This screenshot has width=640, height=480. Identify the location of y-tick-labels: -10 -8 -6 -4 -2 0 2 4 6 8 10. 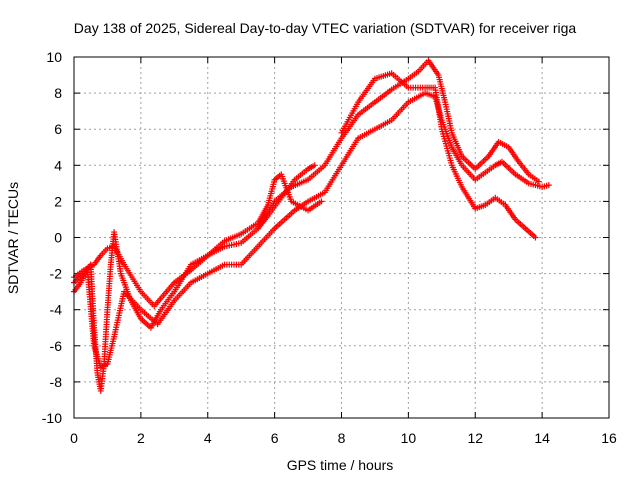
(52, 237).